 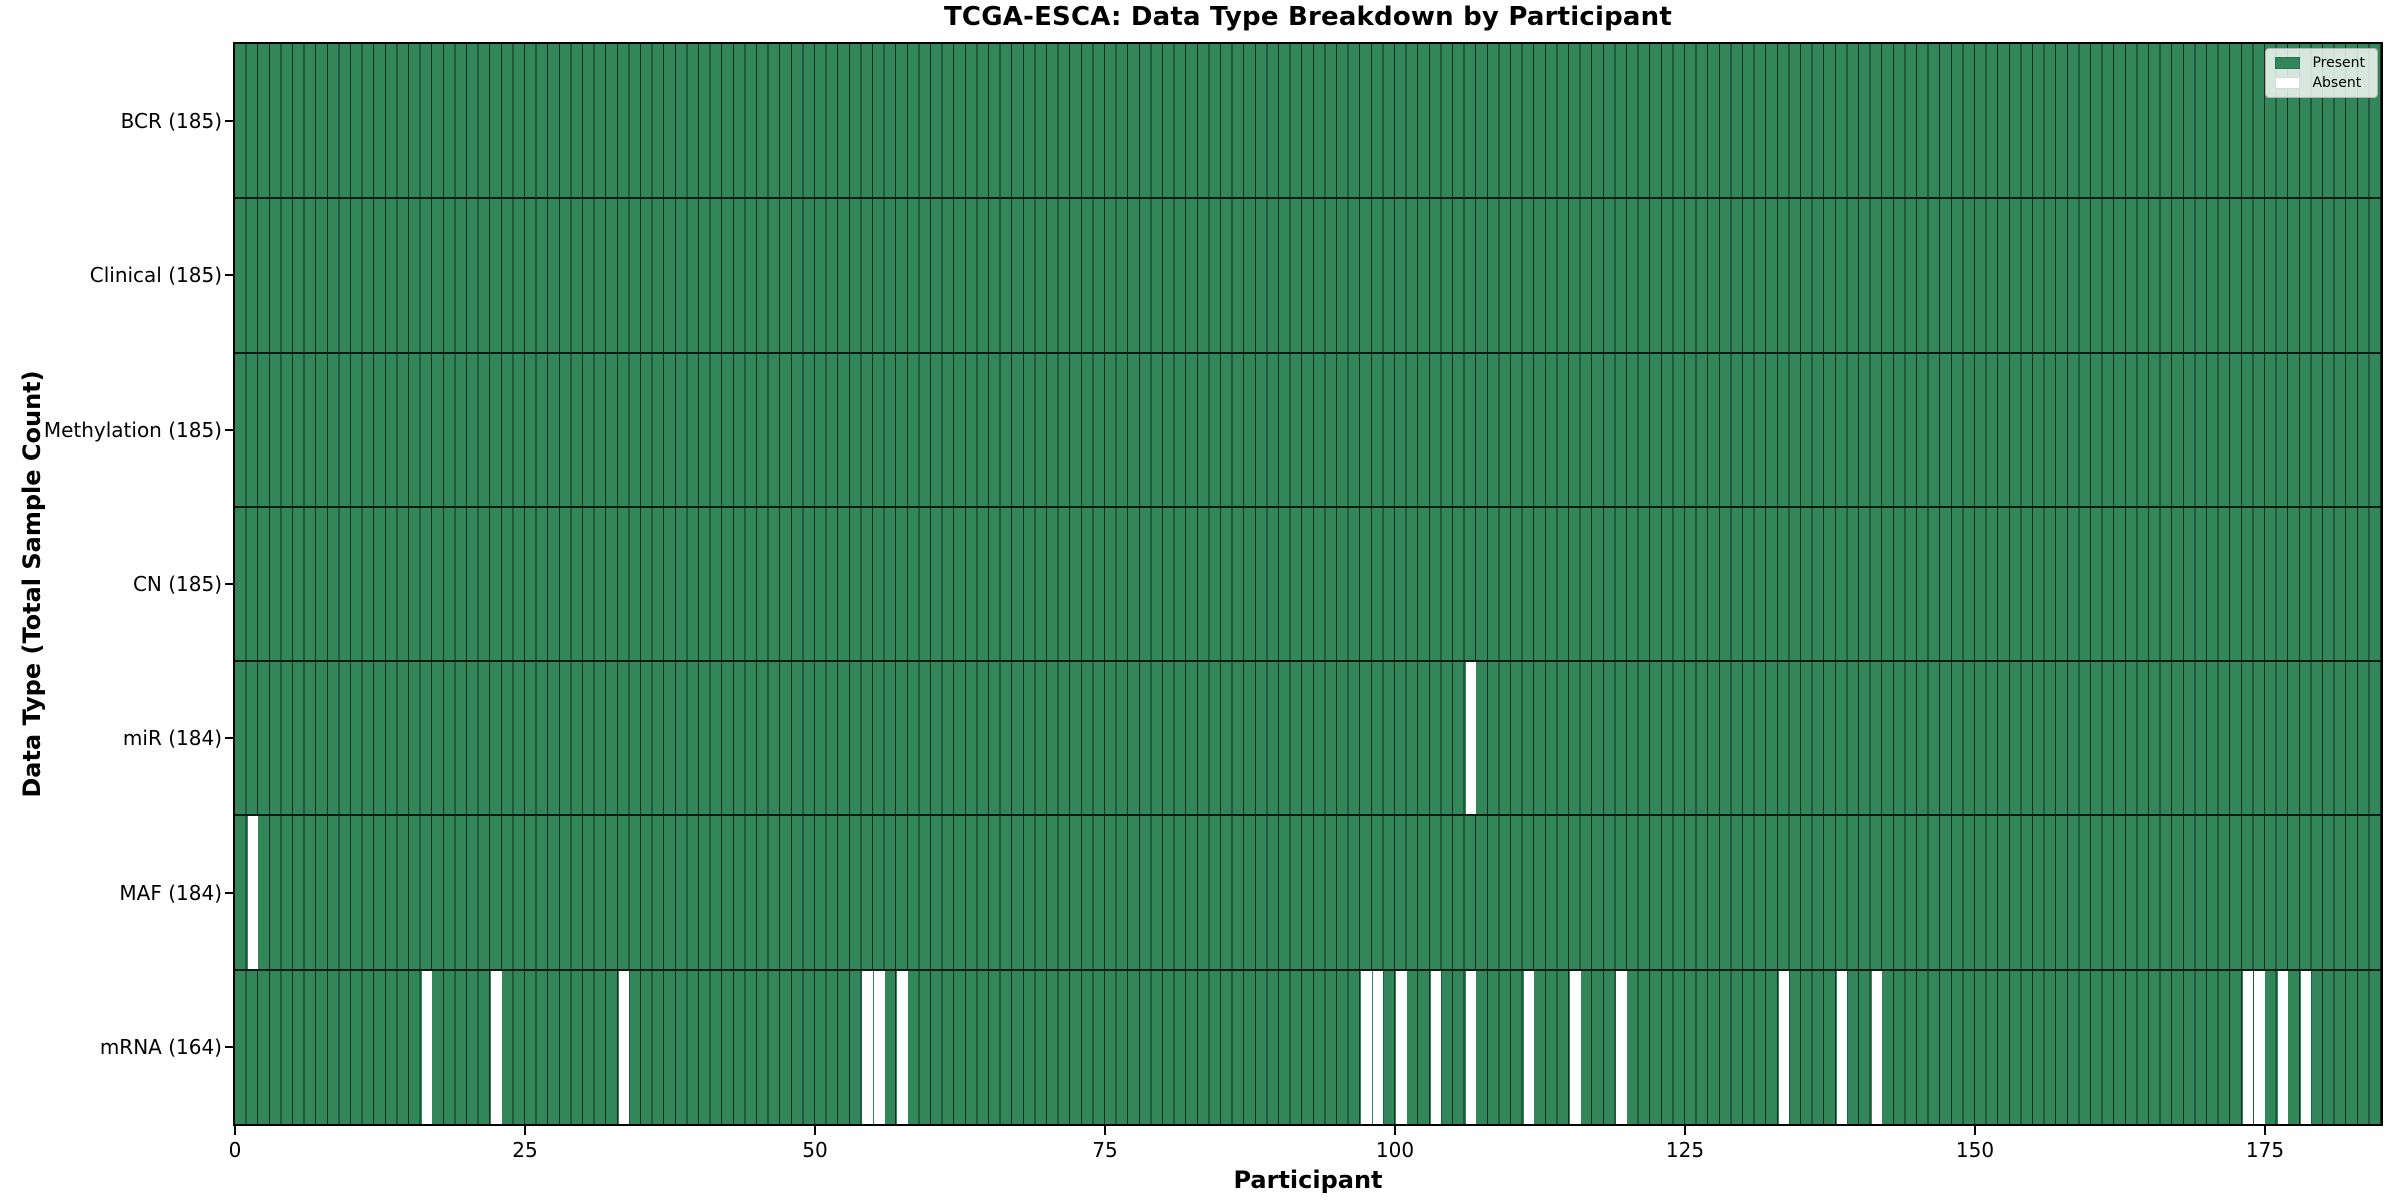 What do you see at coordinates (155, 275) in the screenshot?
I see `y-tick-label-Clinical: Clinical (185)` at bounding box center [155, 275].